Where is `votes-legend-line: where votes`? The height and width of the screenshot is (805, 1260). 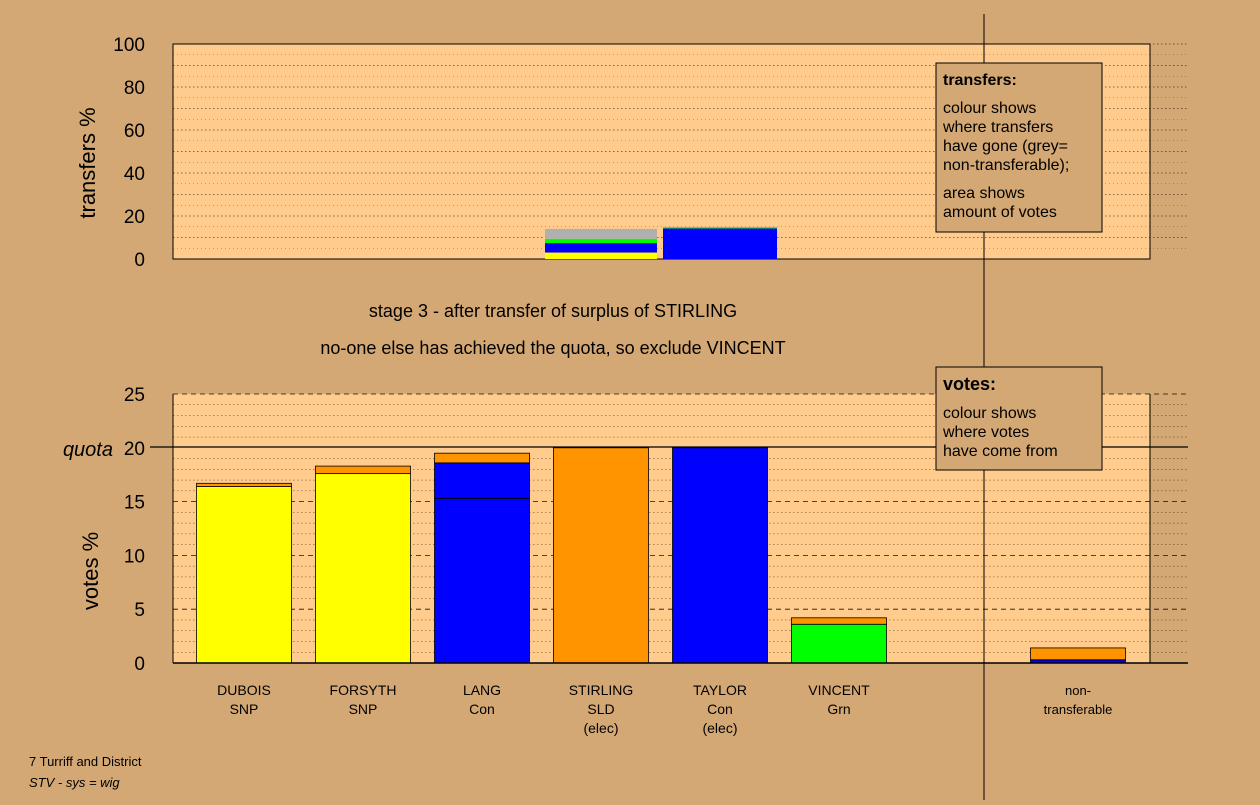 votes-legend-line: where votes is located at coordinates (985, 432).